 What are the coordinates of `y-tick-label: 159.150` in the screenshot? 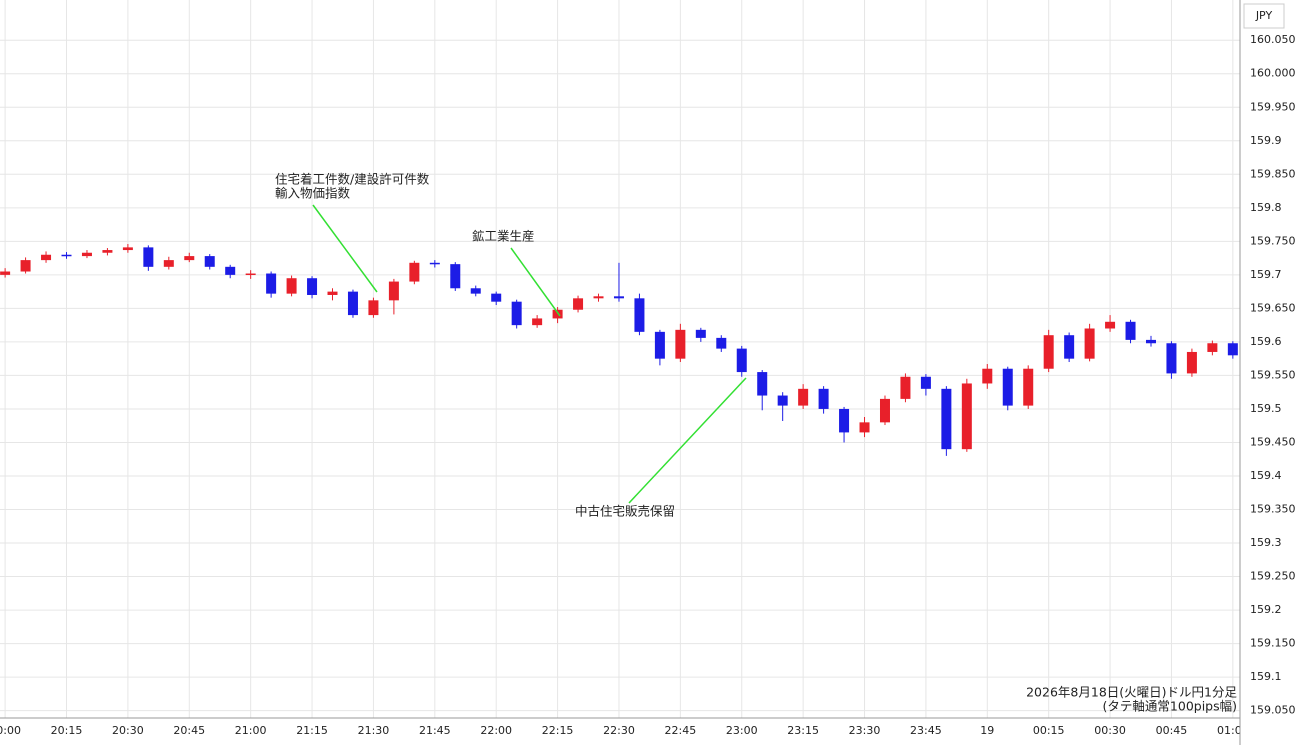 It's located at (1273, 643).